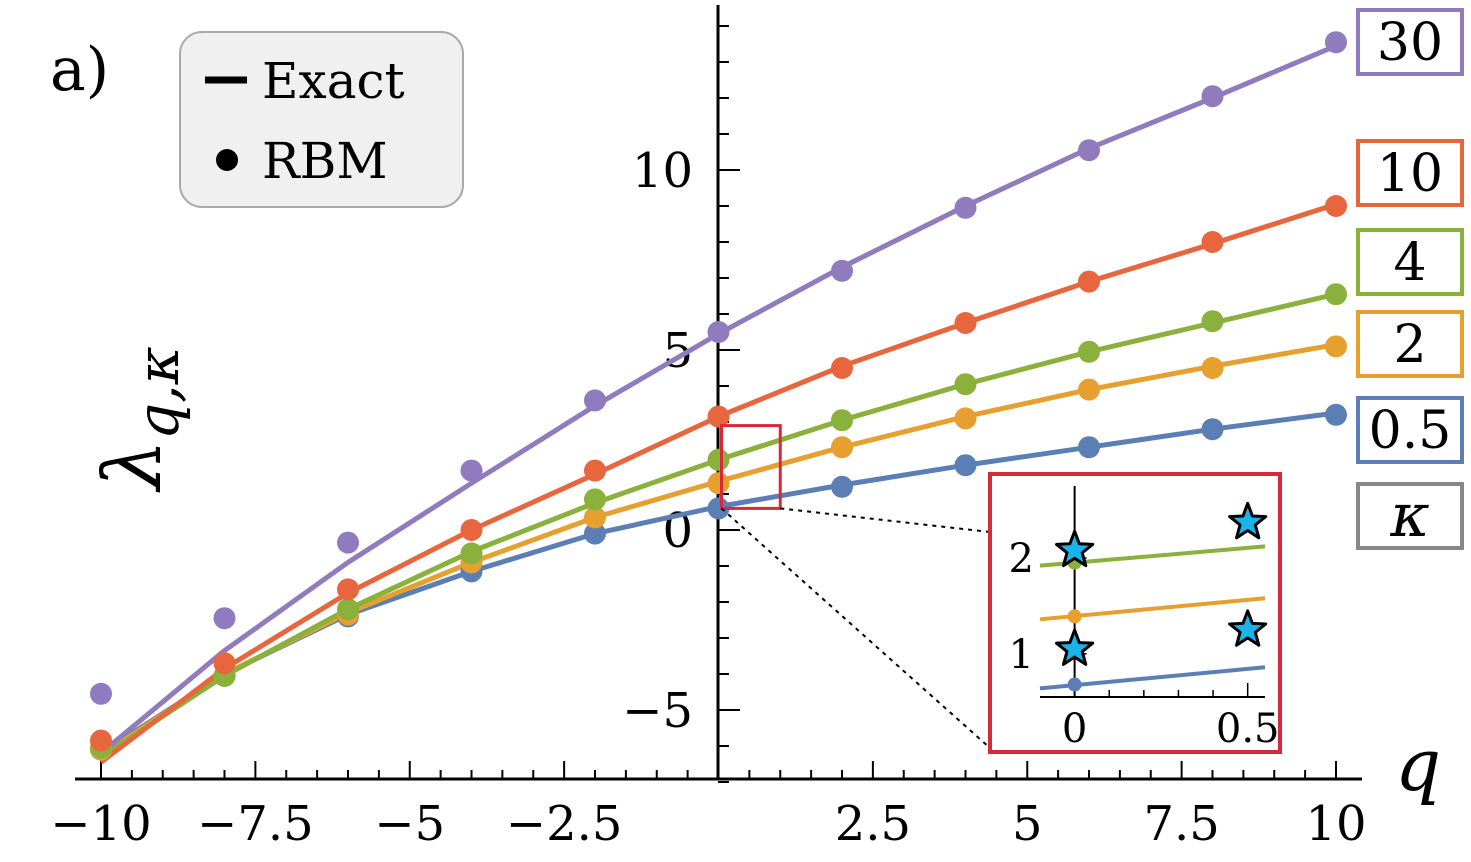 This screenshot has height=862, width=1471. Describe the element at coordinates (708, 806) in the screenshot. I see `x-ticks: −10 −7.5 −5 −2.5 2.5 5 7.5 10` at that location.